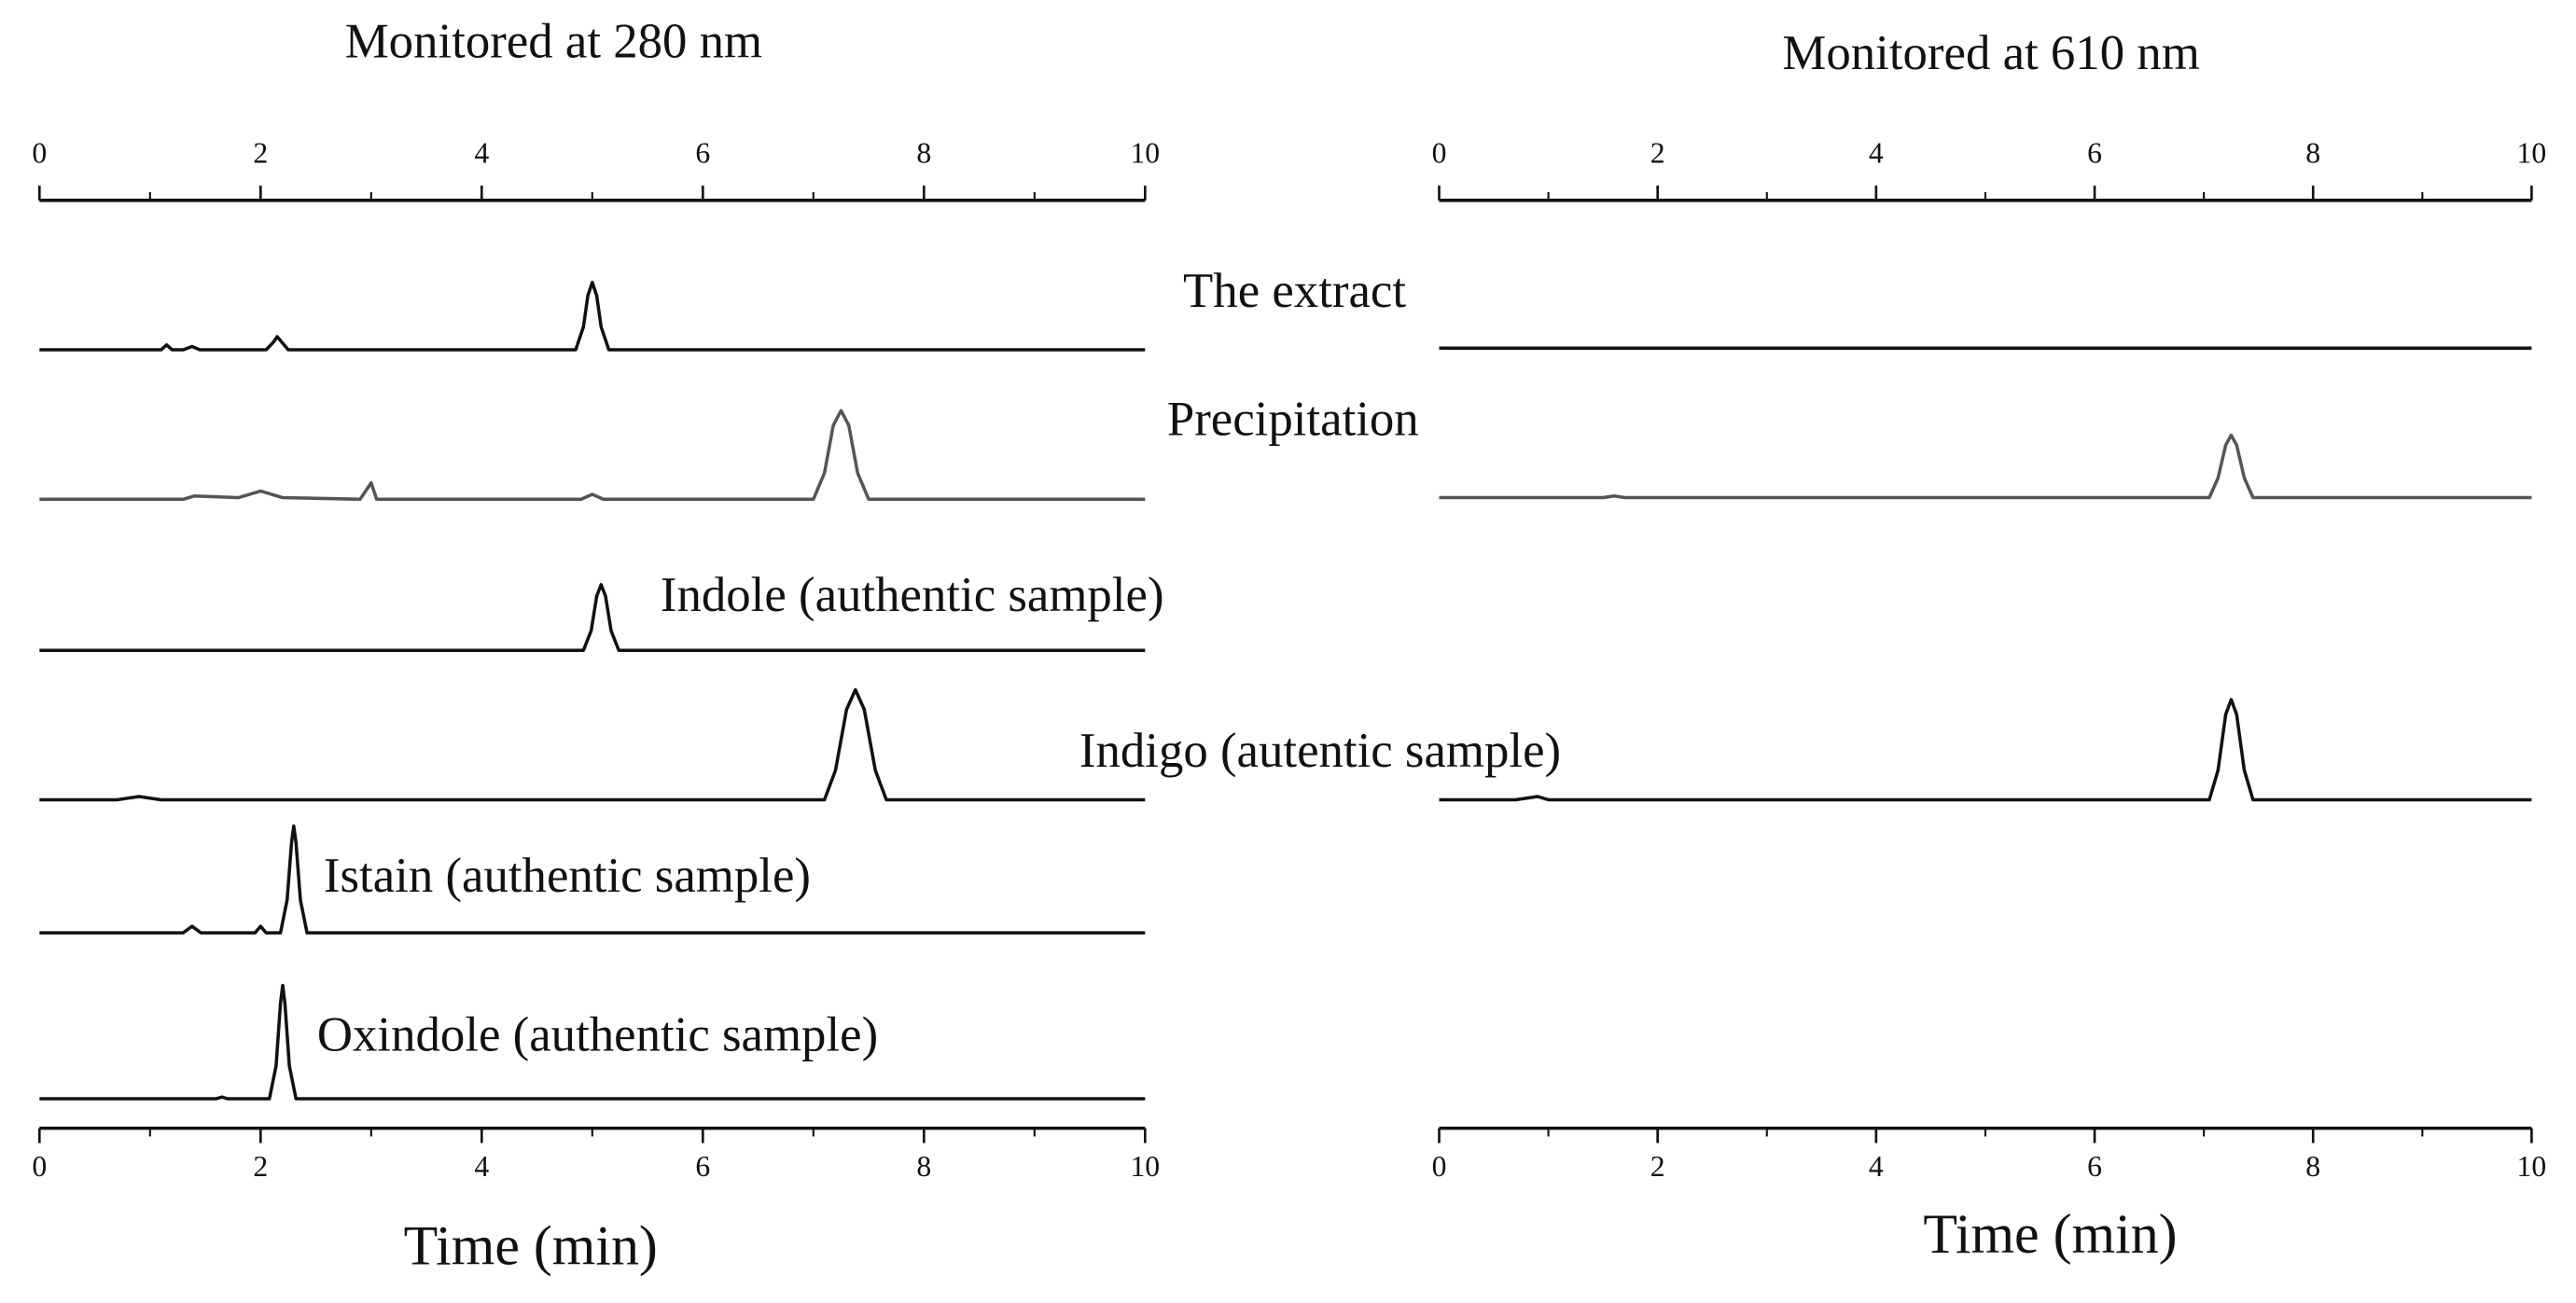 Image resolution: width=2576 pixels, height=1303 pixels. Describe the element at coordinates (553, 41) in the screenshot. I see `panel-title: Monitored at 280 nm` at that location.